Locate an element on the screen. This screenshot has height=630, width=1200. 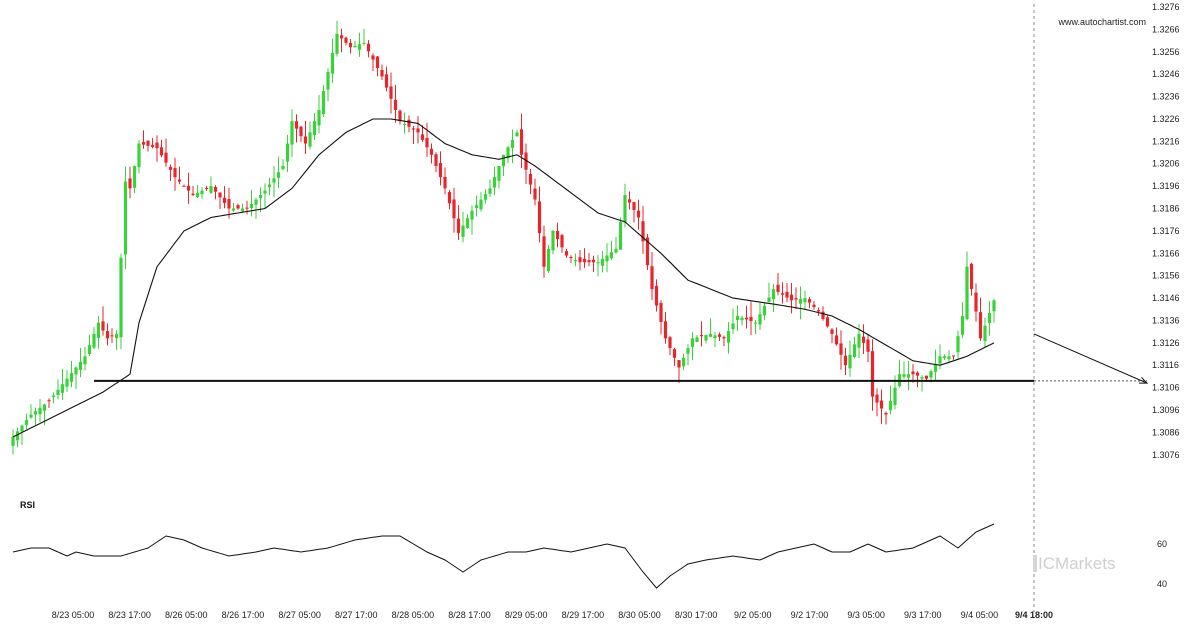
rsi-line is located at coordinates (503, 556).